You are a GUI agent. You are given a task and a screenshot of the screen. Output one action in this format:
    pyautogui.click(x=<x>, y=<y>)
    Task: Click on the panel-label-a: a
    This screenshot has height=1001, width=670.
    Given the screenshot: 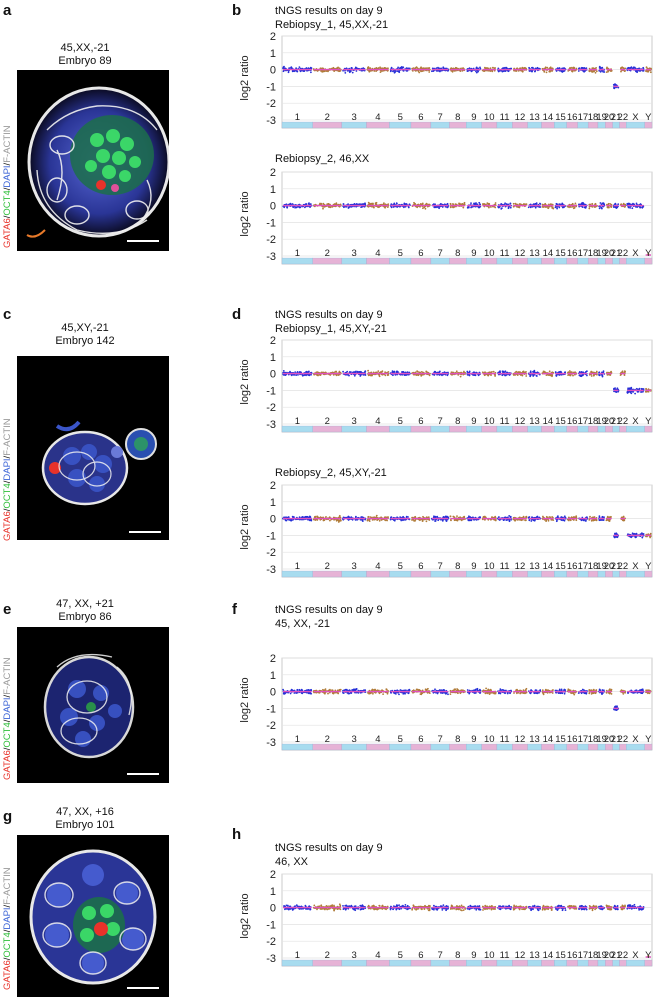 What is the action you would take?
    pyautogui.click(x=7, y=10)
    